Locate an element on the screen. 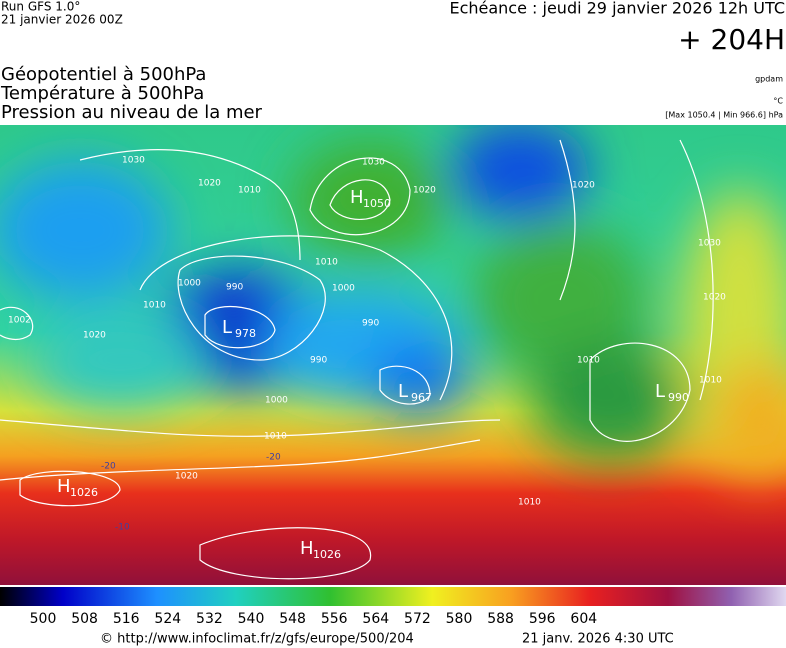 Image resolution: width=786 pixels, height=648 pixels. colorbar-label: 564 is located at coordinates (375, 619).